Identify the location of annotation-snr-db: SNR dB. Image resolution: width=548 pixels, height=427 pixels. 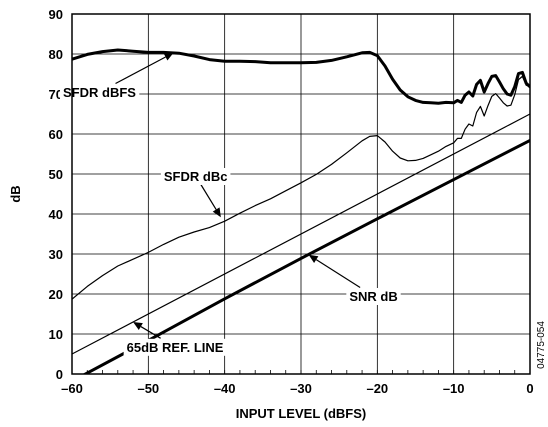
(354, 279).